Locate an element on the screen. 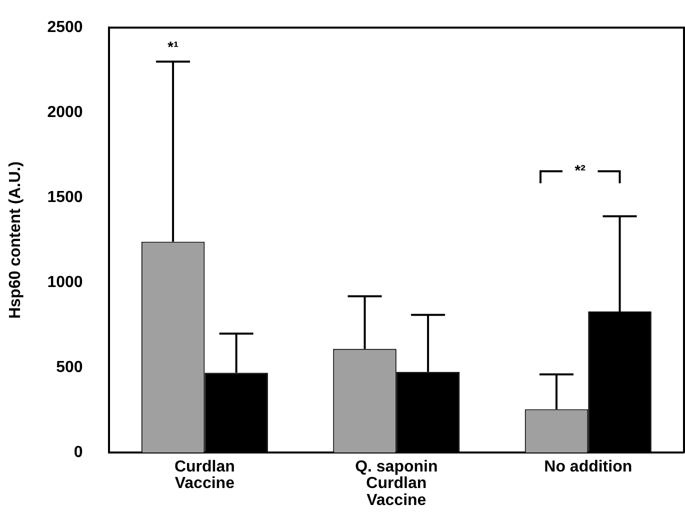  x-tick-label: No addition is located at coordinates (588, 467).